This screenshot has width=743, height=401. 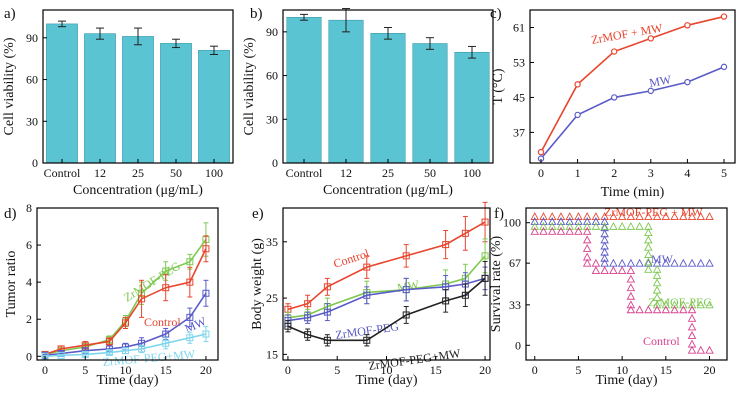 What do you see at coordinates (304, 173) in the screenshot?
I see `category-label: Control` at bounding box center [304, 173].